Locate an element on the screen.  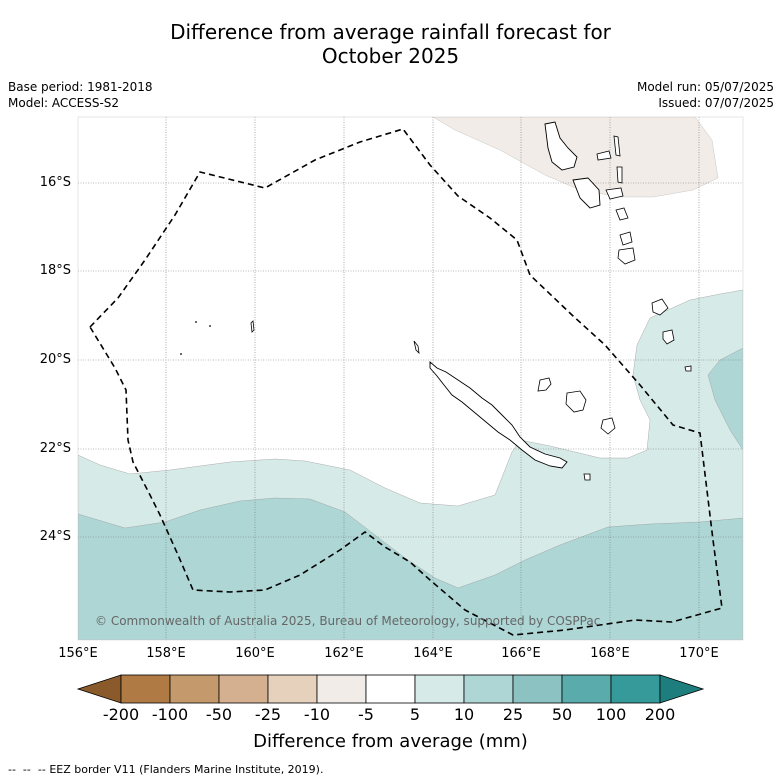
chesterfield-reef is located at coordinates (252, 326).